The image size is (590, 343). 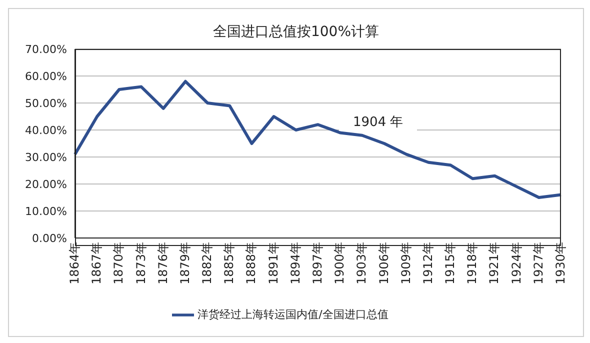 I want to click on annotation: 1904 年, so click(x=378, y=122).